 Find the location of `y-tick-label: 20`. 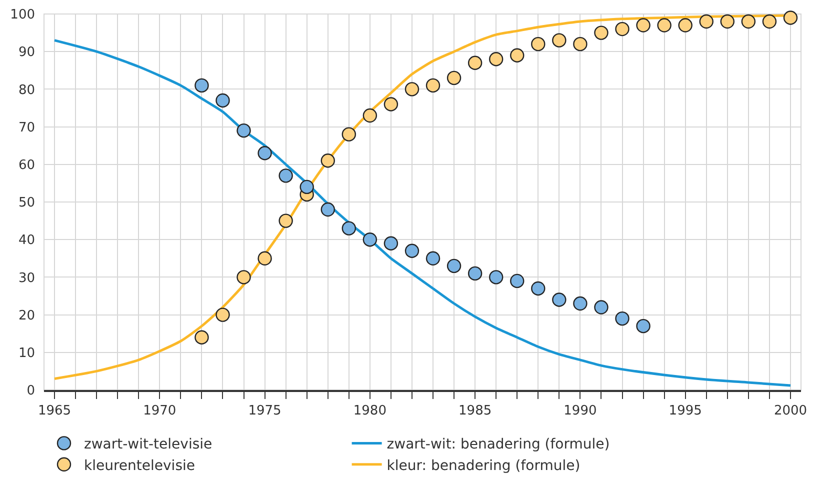

y-tick-label: 20 is located at coordinates (26, 316).